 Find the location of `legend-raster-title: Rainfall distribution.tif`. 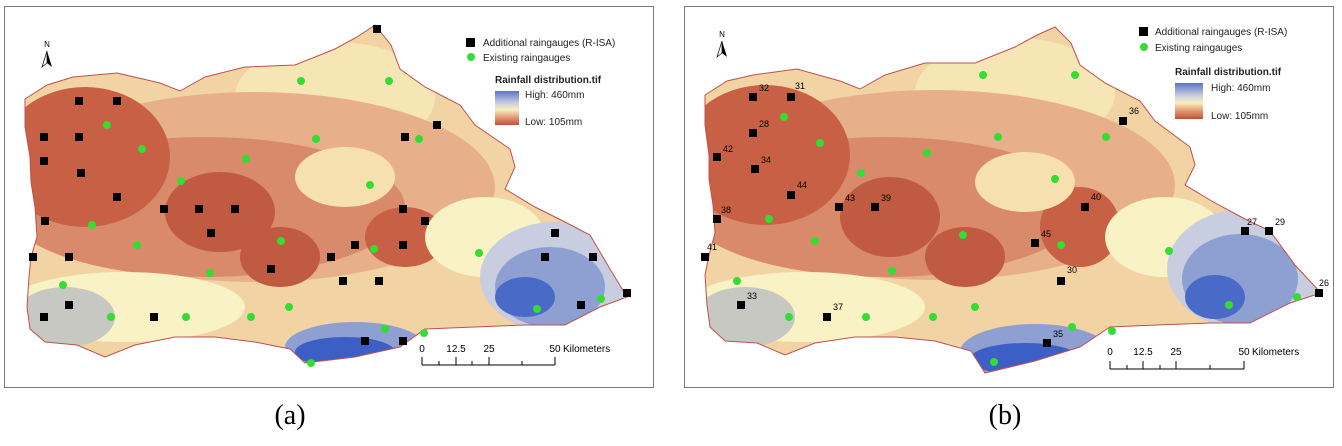

legend-raster-title: Rainfall distribution.tif is located at coordinates (548, 80).